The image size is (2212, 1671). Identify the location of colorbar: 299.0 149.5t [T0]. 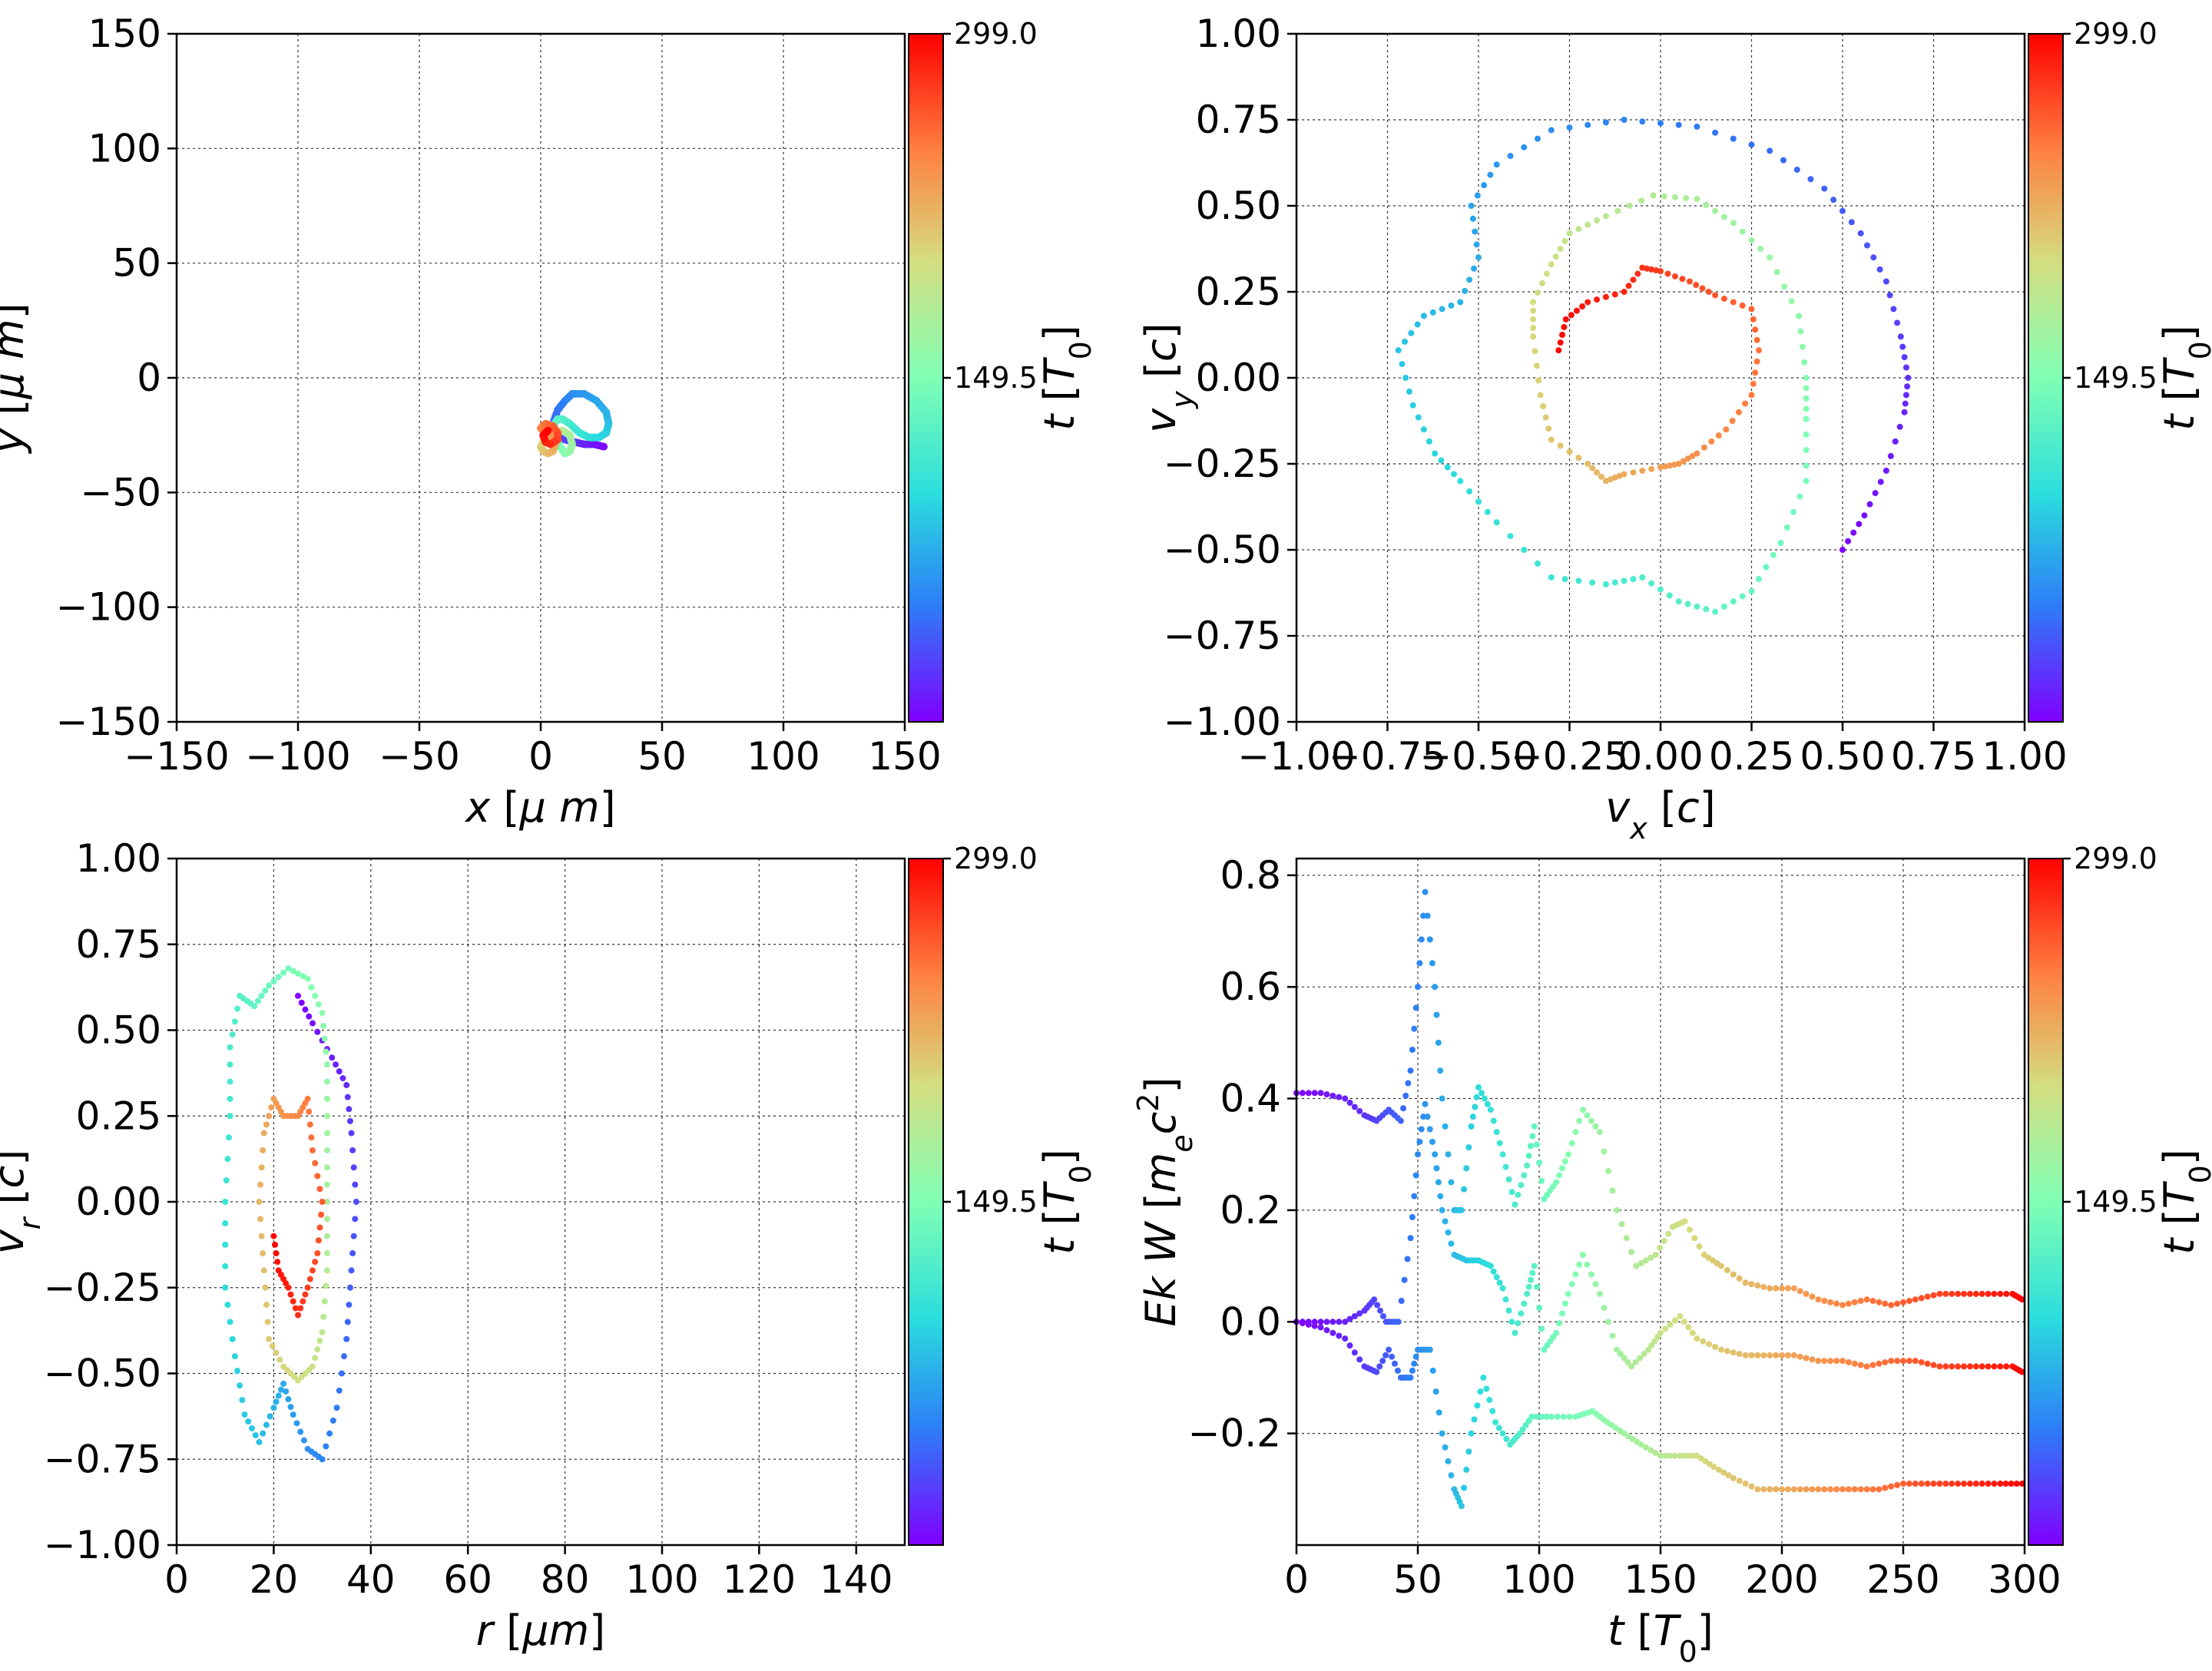
(2120, 370).